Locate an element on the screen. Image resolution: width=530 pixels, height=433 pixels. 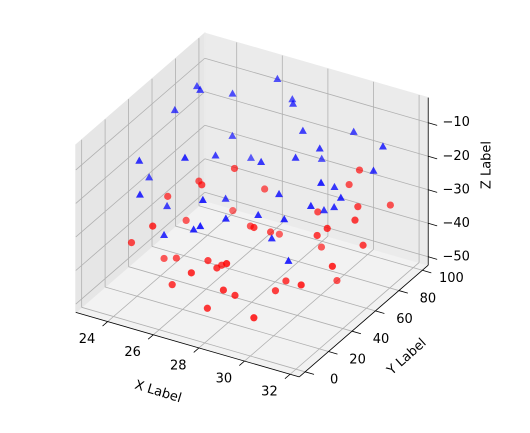
z-axis-label: Z Label is located at coordinates (487, 165).